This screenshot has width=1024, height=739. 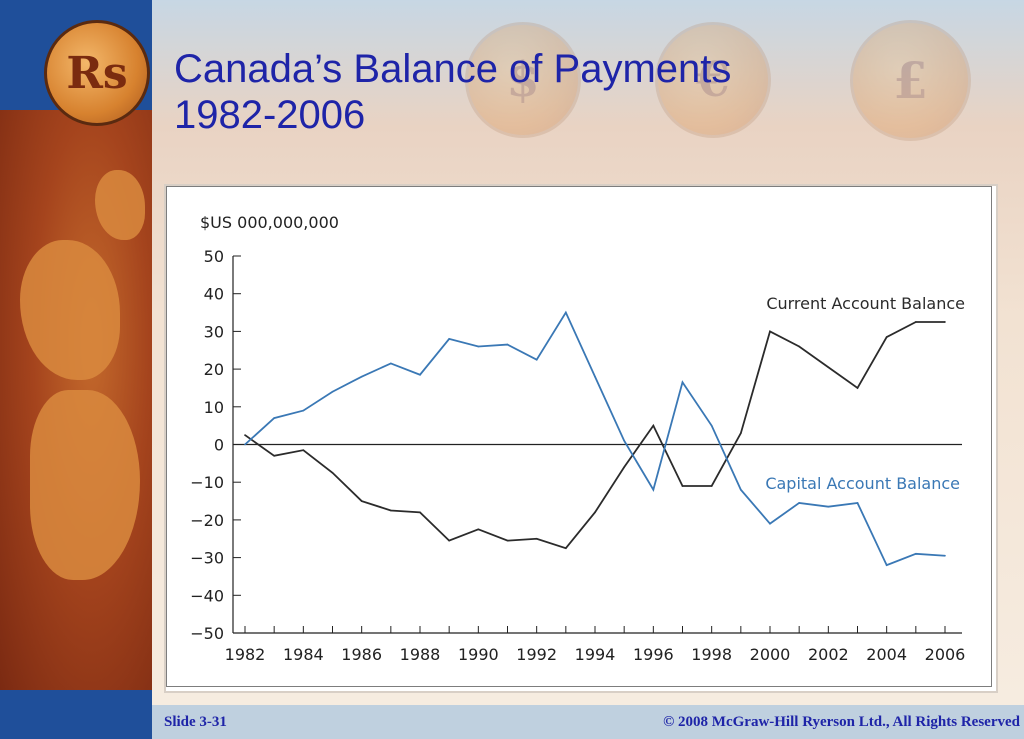 I want to click on y-tick-label: 20, so click(x=214, y=369).